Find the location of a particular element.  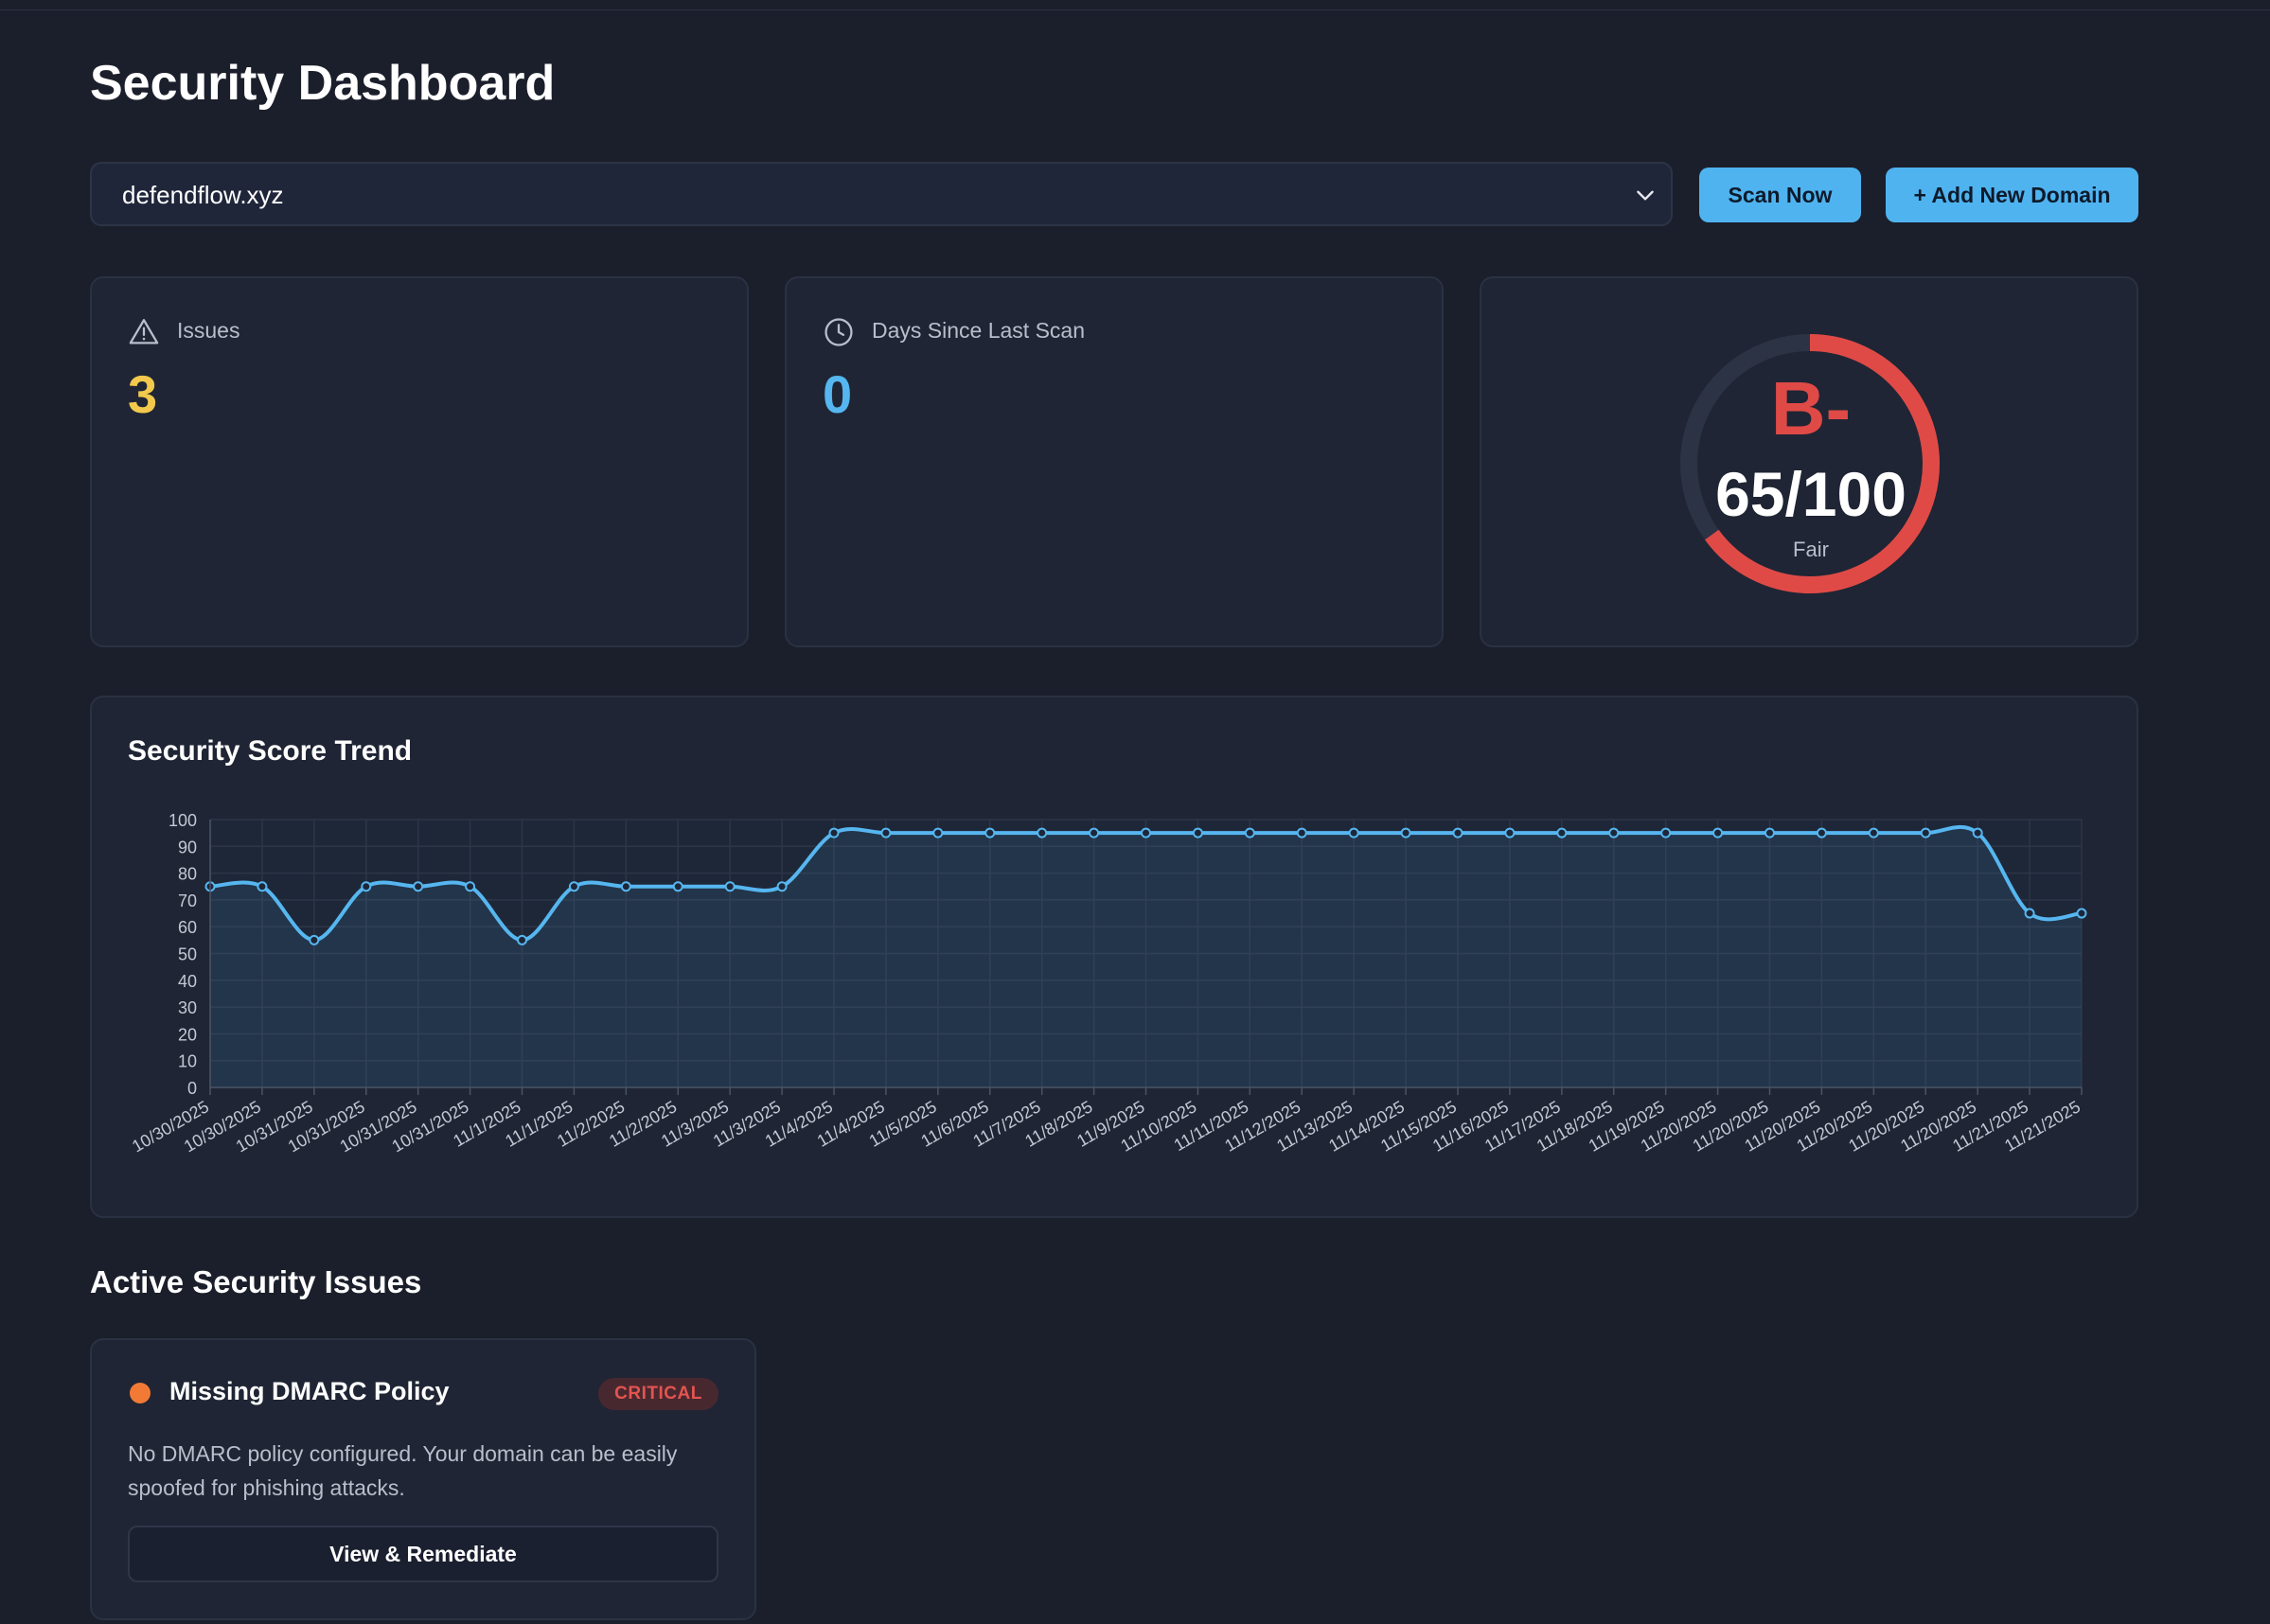

domain-select-value: defendflow.xyz is located at coordinates (203, 195).